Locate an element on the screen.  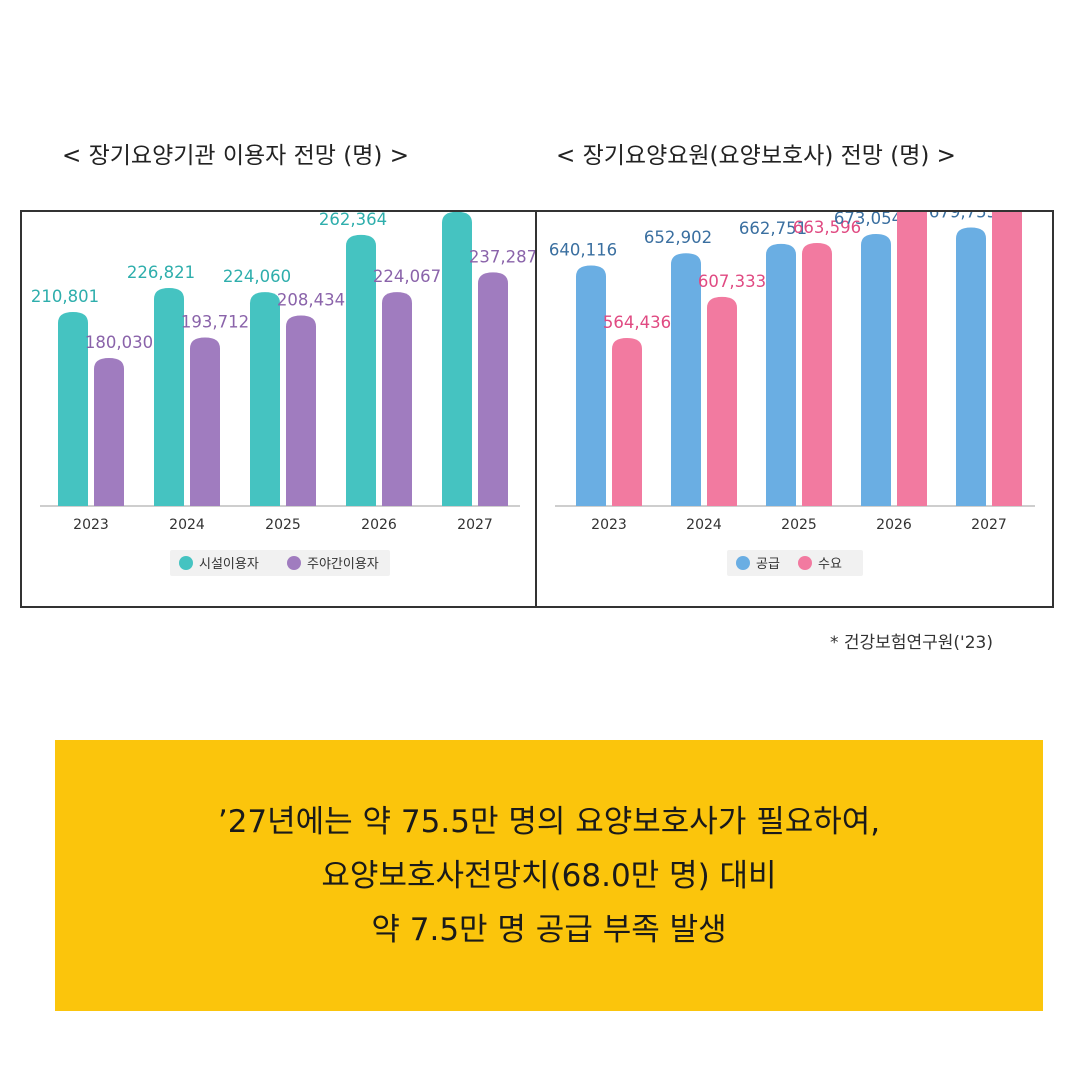
left-bar-시설이용자-2026 is located at coordinates (361, 370).